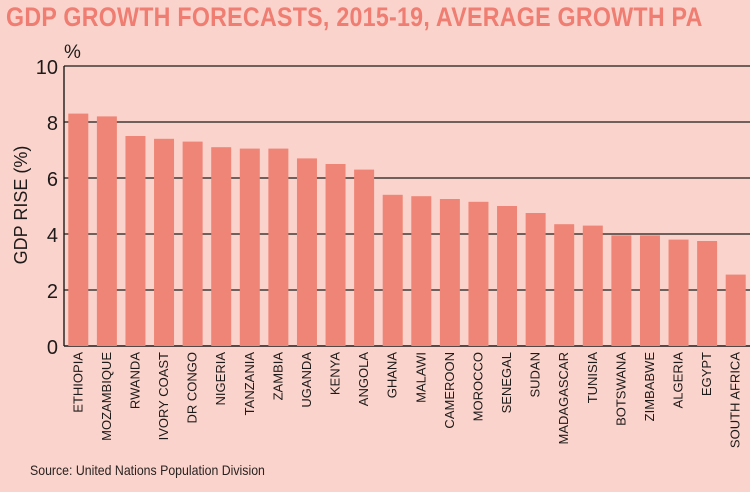  Describe the element at coordinates (52, 236) in the screenshot. I see `y-tick-label: 4` at that location.